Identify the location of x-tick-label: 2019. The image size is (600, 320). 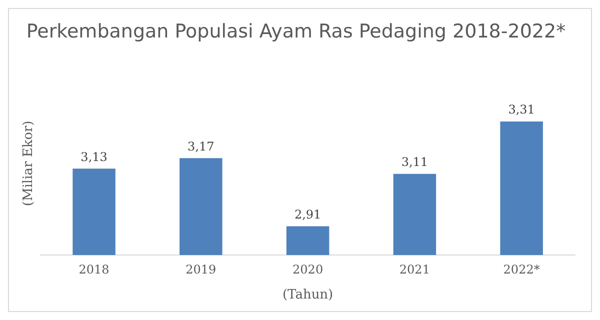
(201, 269).